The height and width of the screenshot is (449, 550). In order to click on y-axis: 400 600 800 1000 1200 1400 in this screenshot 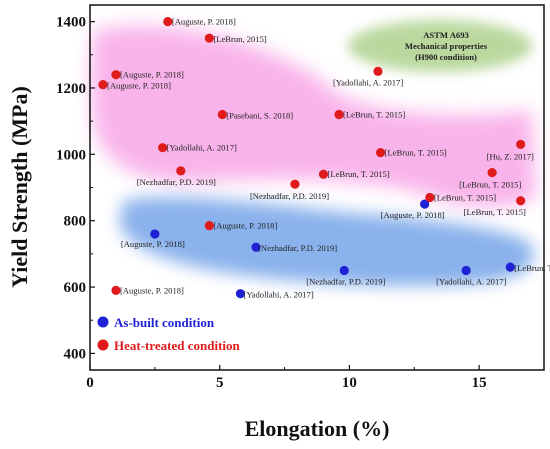, I will do `click(75, 188)`.